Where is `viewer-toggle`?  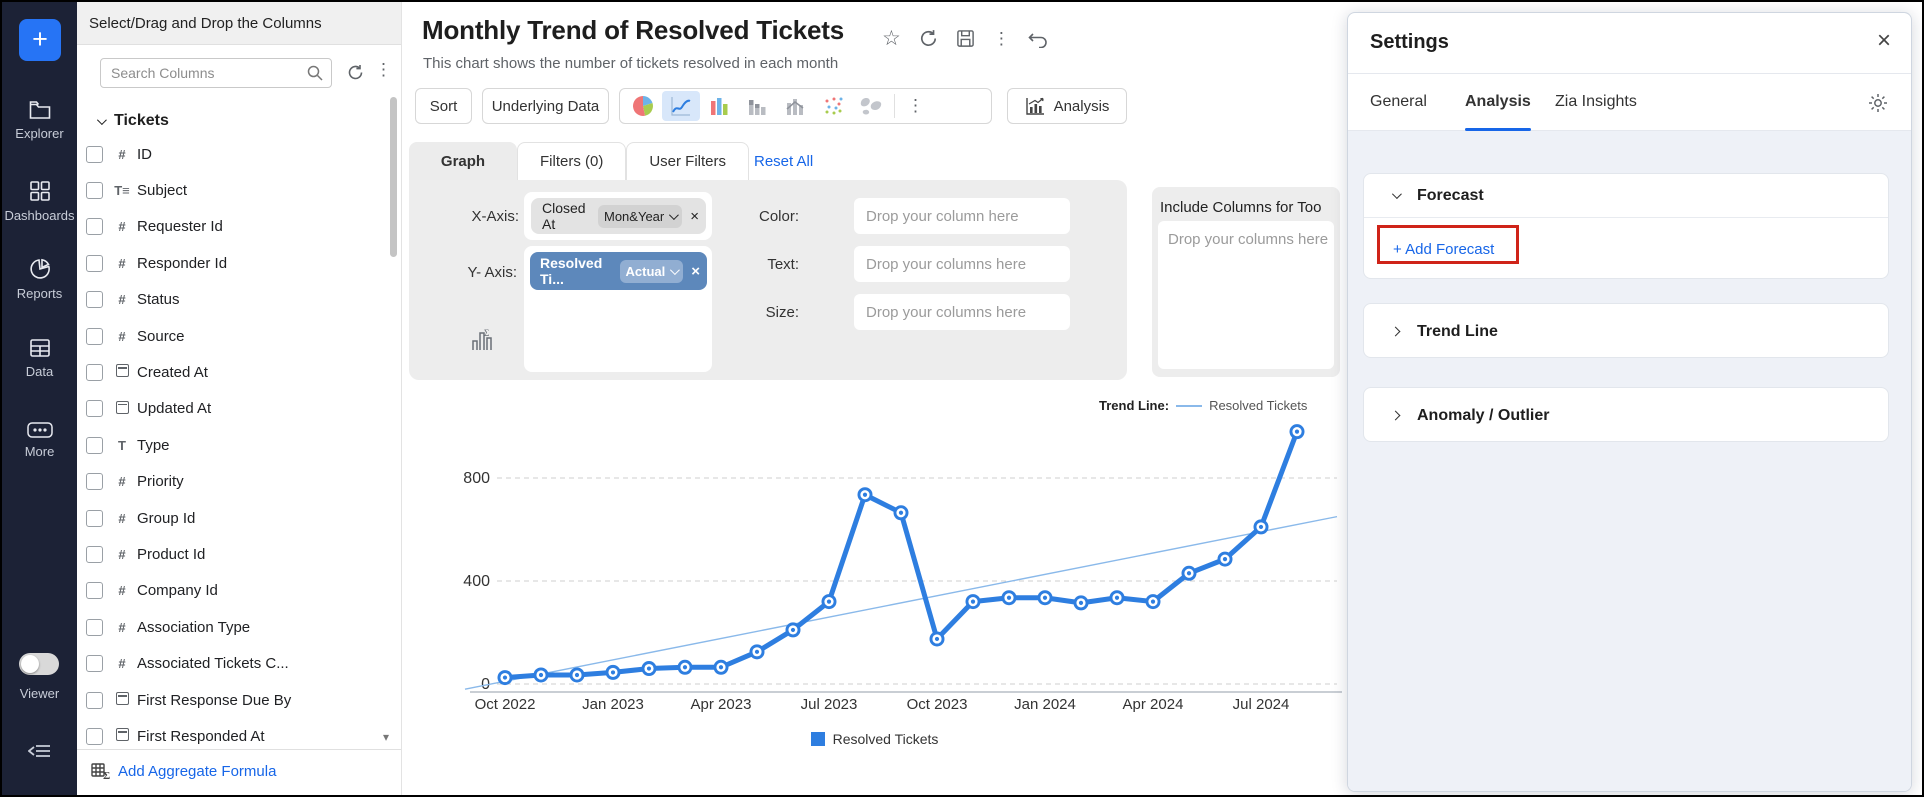
viewer-toggle is located at coordinates (39, 664).